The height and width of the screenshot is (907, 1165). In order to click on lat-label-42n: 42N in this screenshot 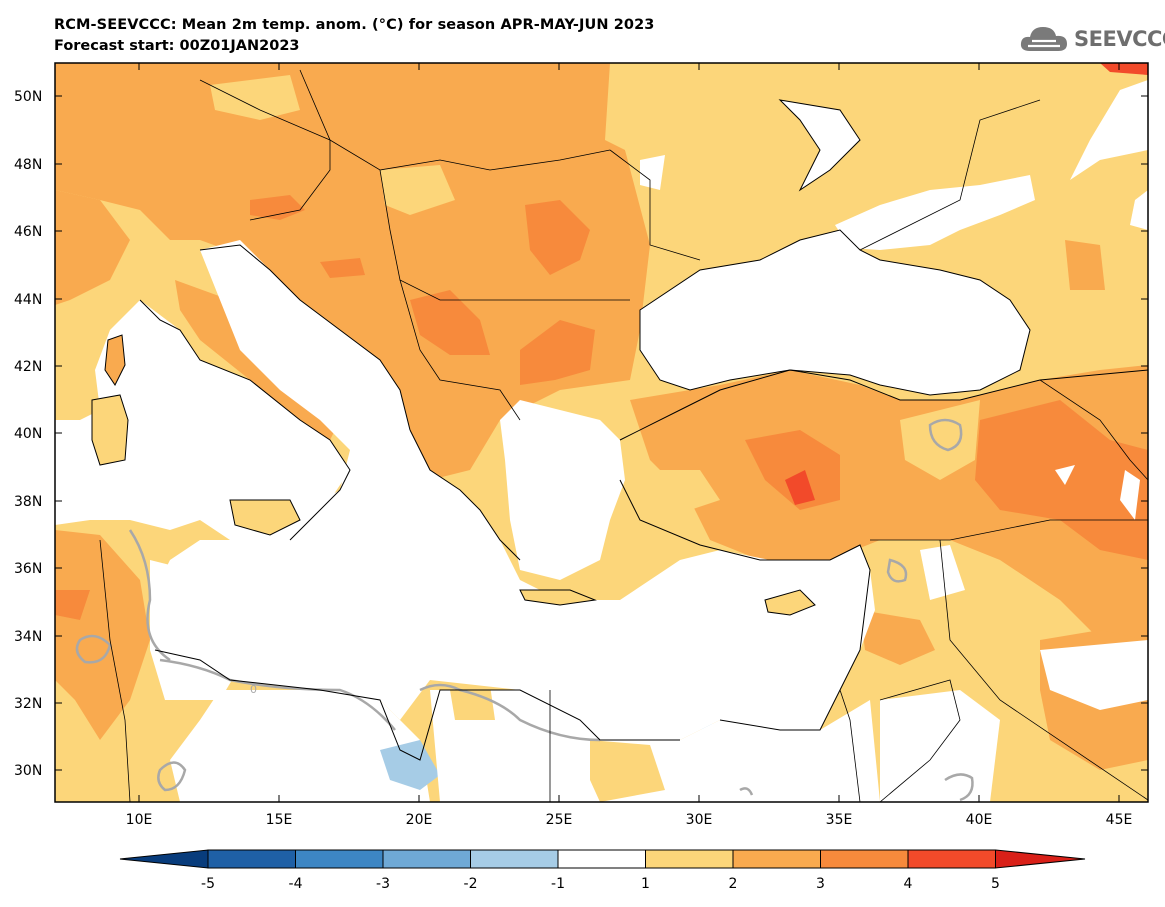, I will do `click(28, 367)`.